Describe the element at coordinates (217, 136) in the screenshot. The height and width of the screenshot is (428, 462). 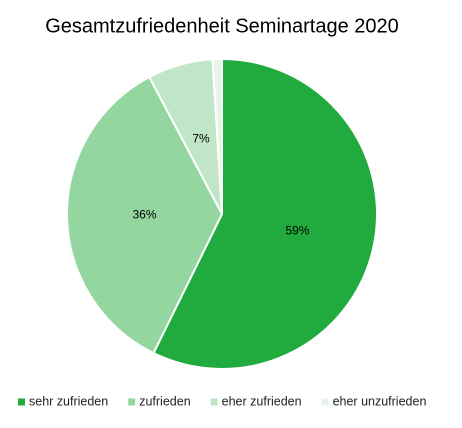
I see `pie-slice` at that location.